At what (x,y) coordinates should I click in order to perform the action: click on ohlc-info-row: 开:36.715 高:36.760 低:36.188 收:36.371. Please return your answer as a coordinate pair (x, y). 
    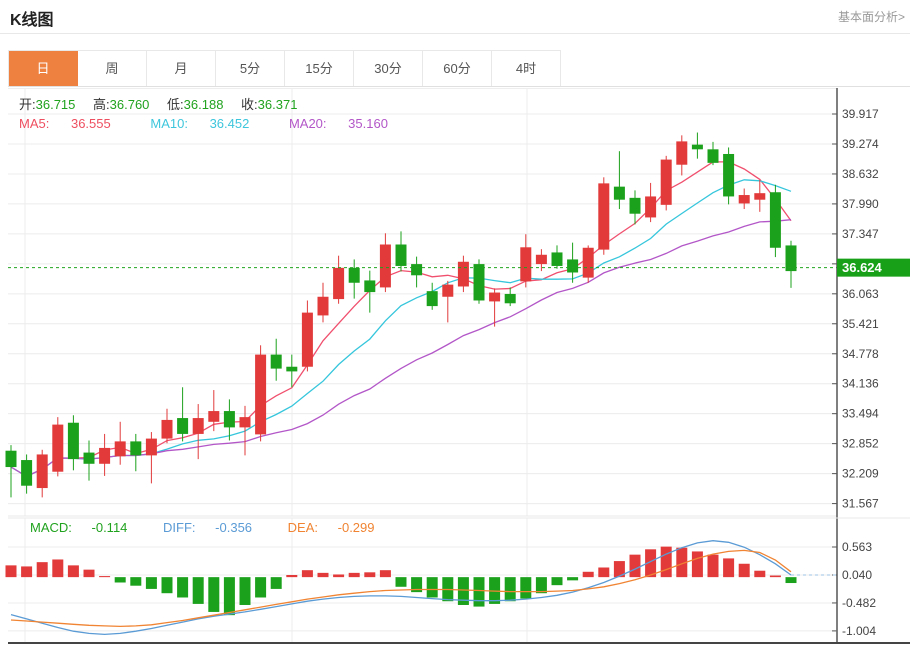
    Looking at the image, I should click on (165, 103).